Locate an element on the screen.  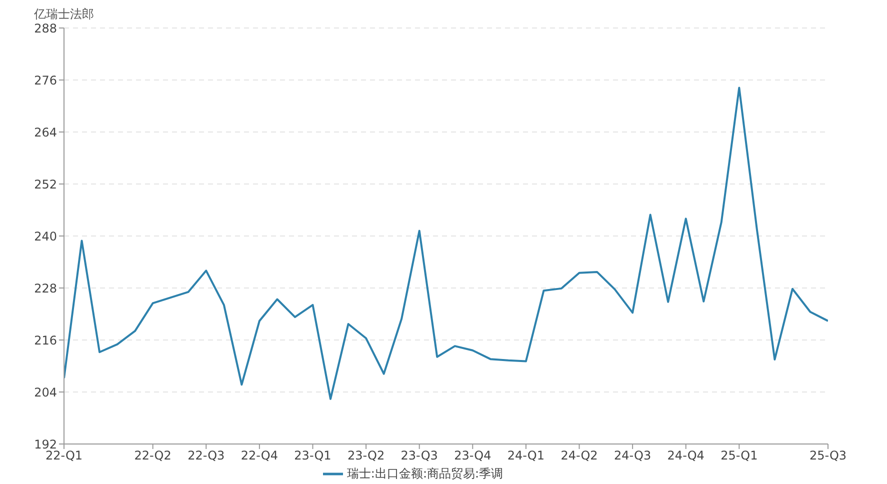
x-tick-label: 23-Q2 is located at coordinates (366, 455).